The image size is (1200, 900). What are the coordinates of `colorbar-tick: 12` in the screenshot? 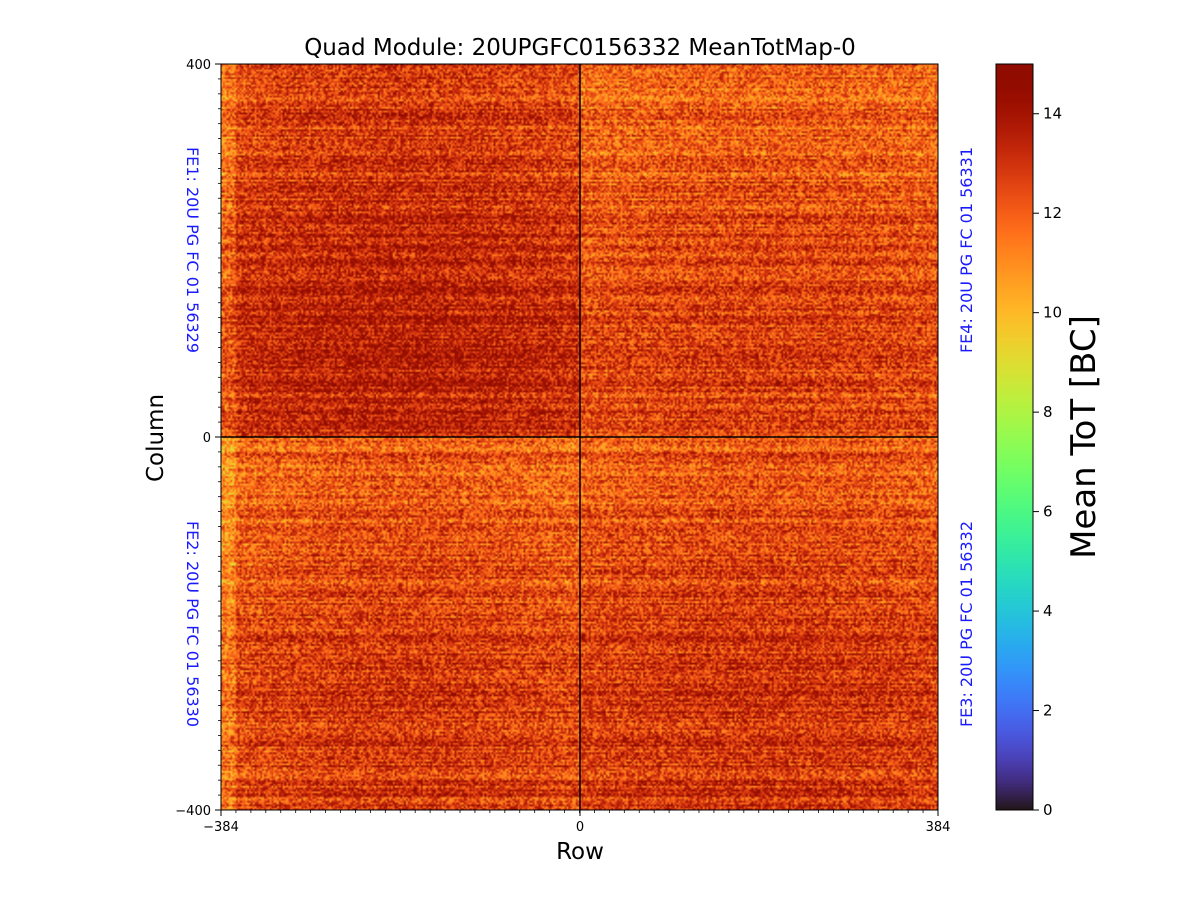 It's located at (1047, 213).